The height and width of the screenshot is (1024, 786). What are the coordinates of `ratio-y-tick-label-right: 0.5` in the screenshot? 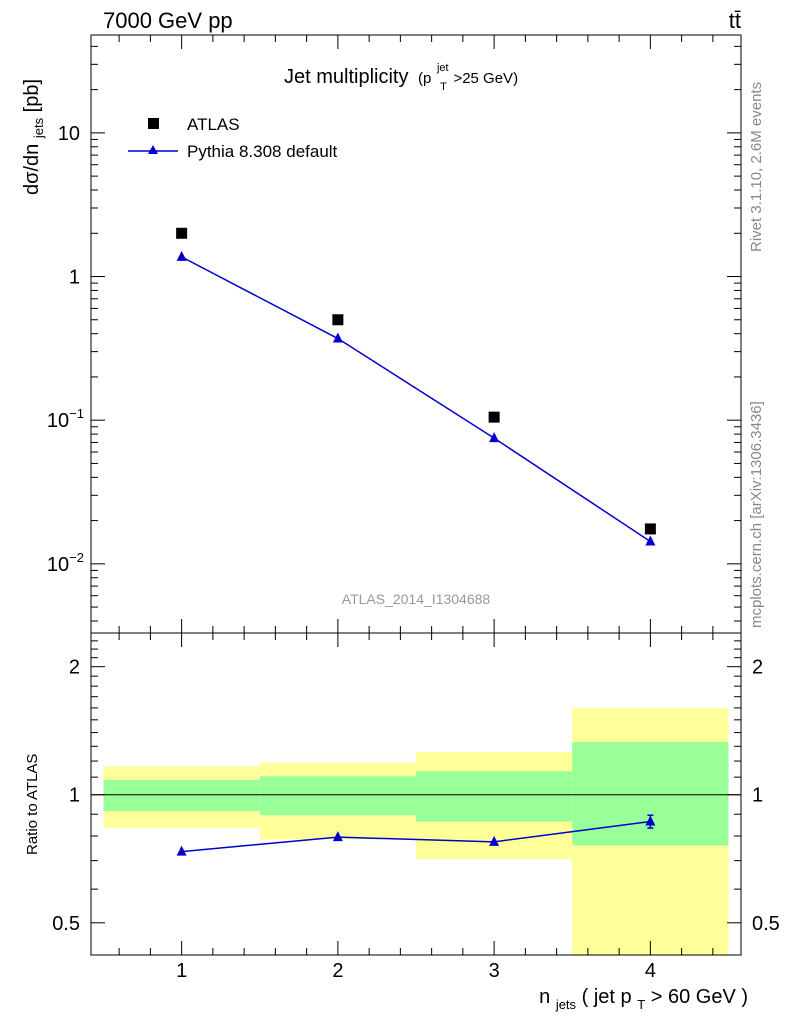 It's located at (766, 924).